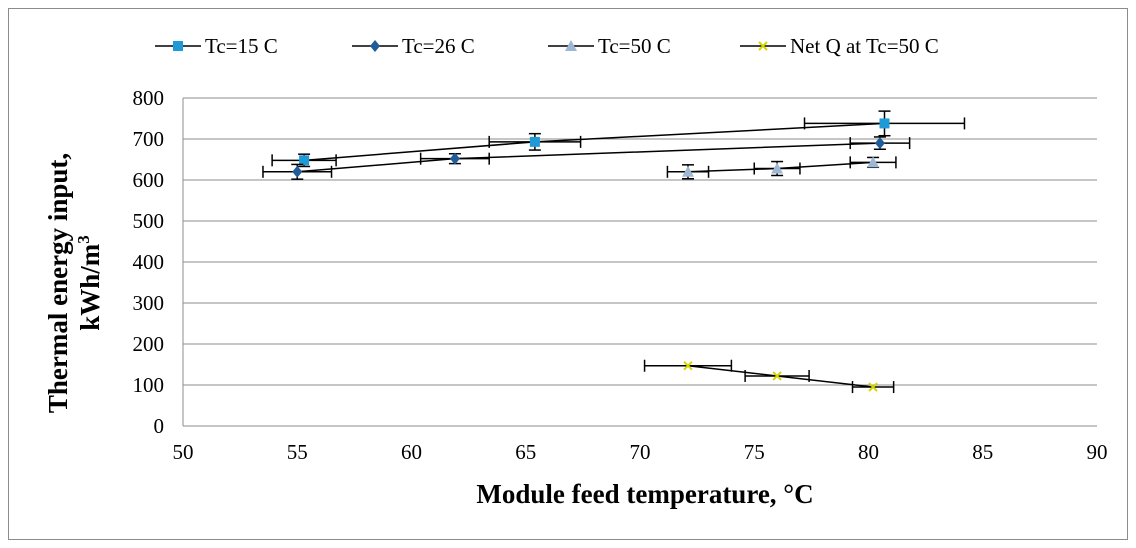  I want to click on y-tick-labels: 0 100 200 300 400 500 600 700 800, so click(149, 262).